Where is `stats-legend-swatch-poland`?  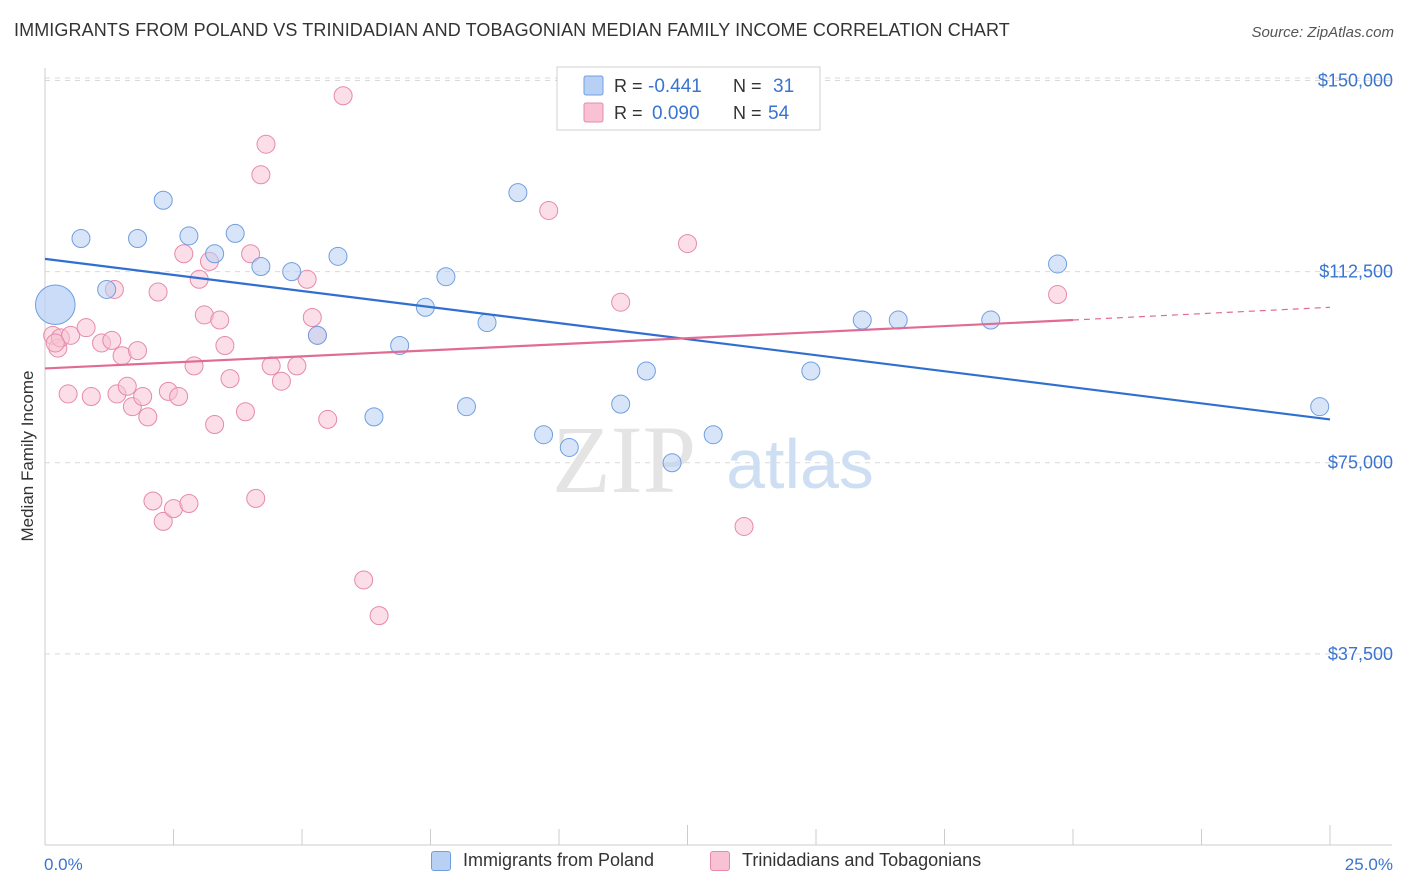
stats-legend-swatch-poland is located at coordinates (593, 85).